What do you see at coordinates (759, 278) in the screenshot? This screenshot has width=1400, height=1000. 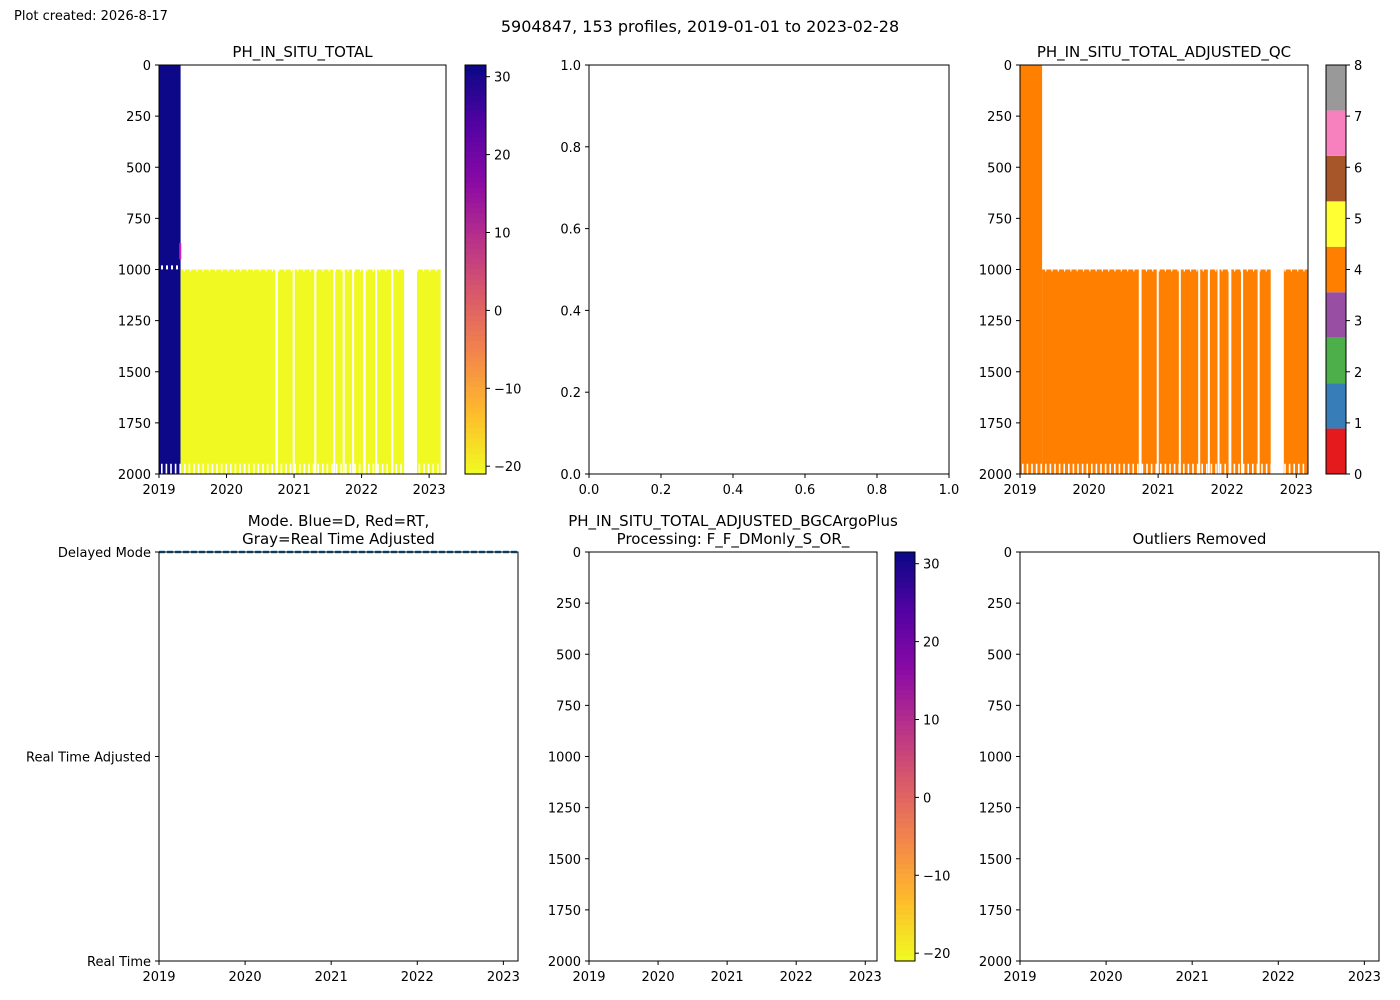 I see `panel-empty: 0.0 0.2 0.4 0.6 0.8 1.0 0.0 0.2 0.4 0.6 0.8 1.0` at bounding box center [759, 278].